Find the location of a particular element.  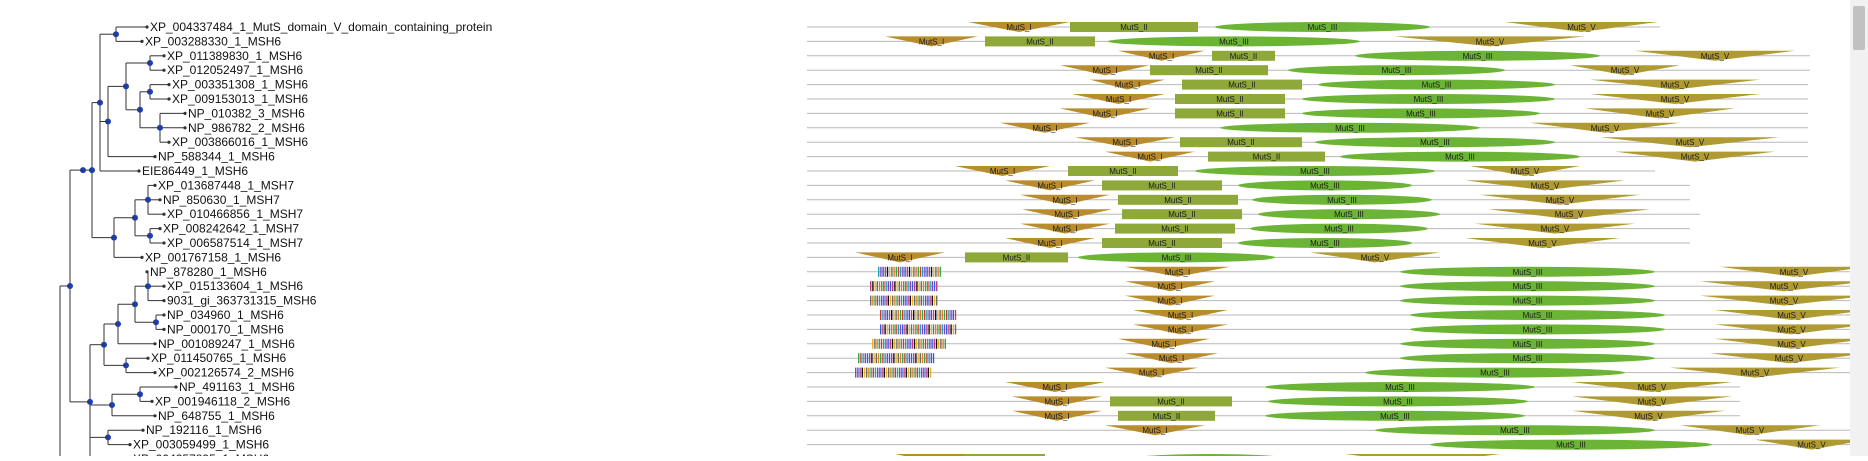

leaf-label: XP_003059499_1_MSH6 is located at coordinates (201, 445).